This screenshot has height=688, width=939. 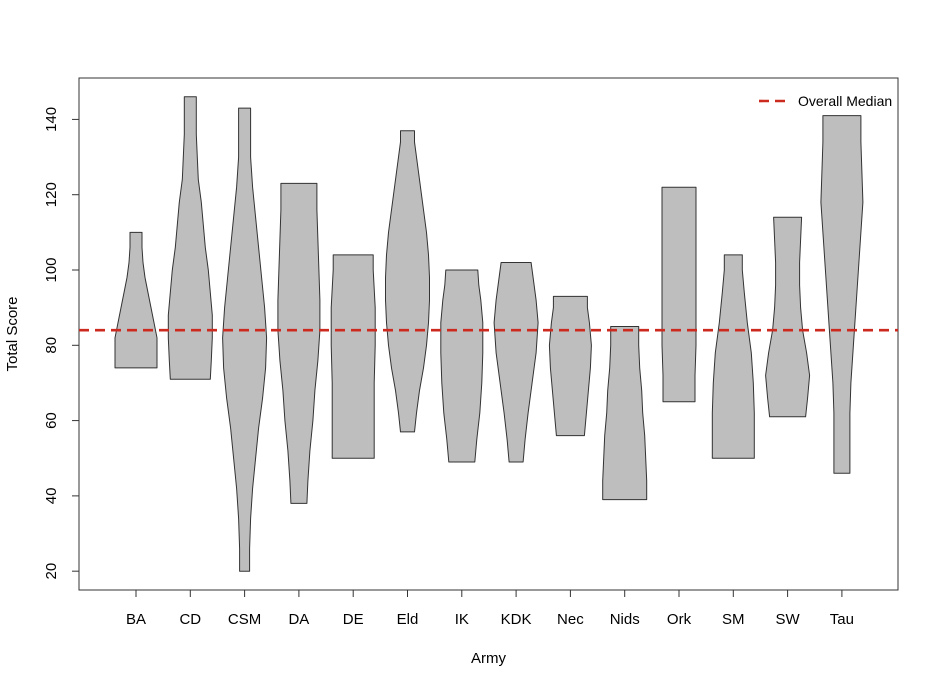 What do you see at coordinates (625, 619) in the screenshot?
I see `x-tick-label: Nids` at bounding box center [625, 619].